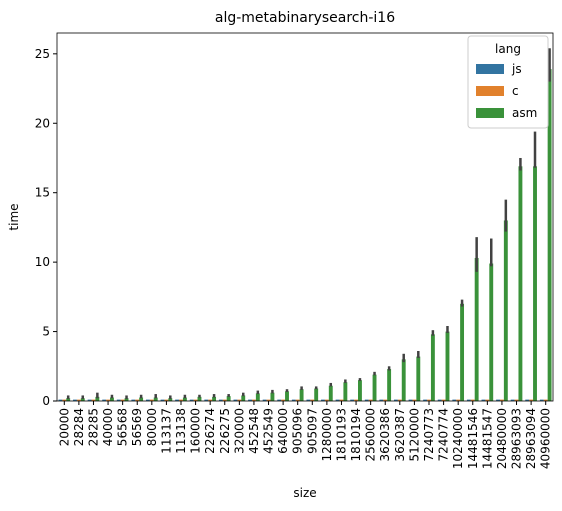 Image resolution: width=562 pixels, height=511 pixels. Describe the element at coordinates (371, 434) in the screenshot. I see `x-tick-label: 2560000` at that location.